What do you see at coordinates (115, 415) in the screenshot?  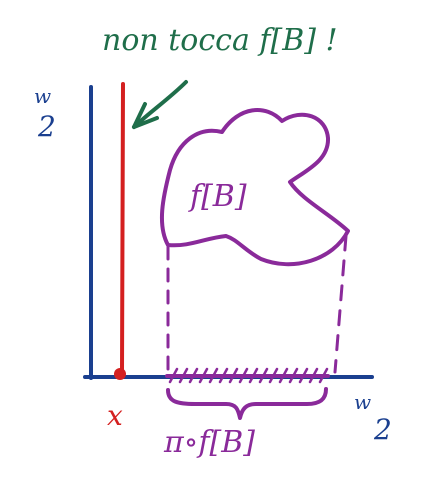 I see `red-point-label: x` at bounding box center [115, 415].